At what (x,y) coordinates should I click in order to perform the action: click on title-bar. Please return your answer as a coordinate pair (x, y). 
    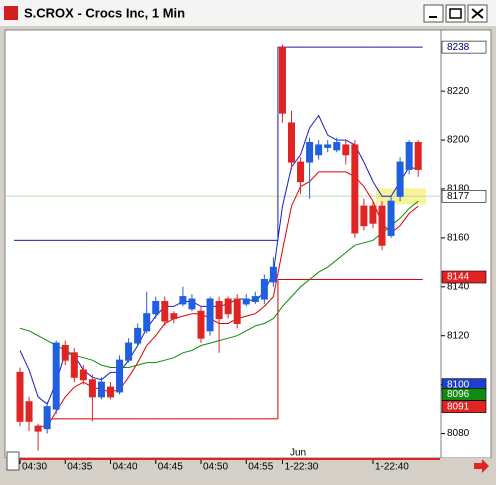
    Looking at the image, I should click on (248, 13).